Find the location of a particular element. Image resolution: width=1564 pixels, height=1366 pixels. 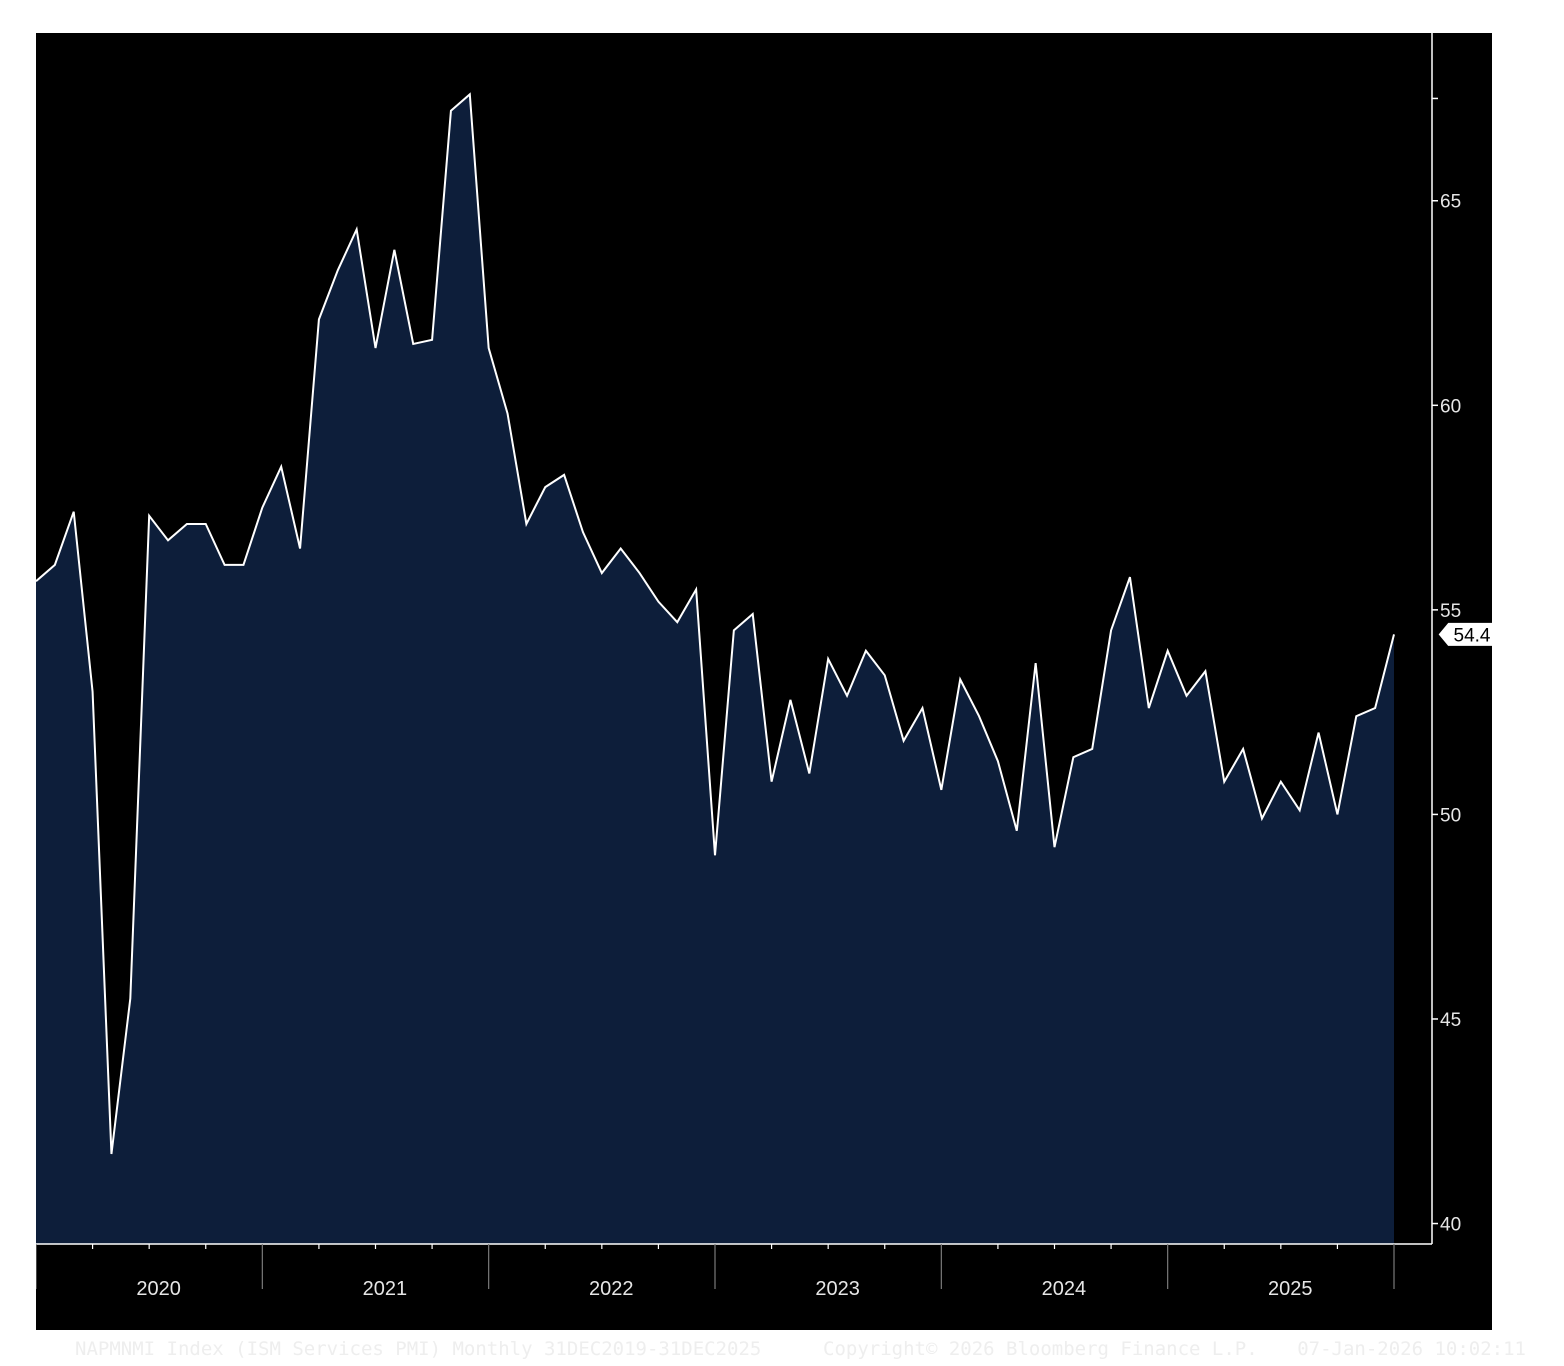

x-year-label: 2020 is located at coordinates (158, 1289).